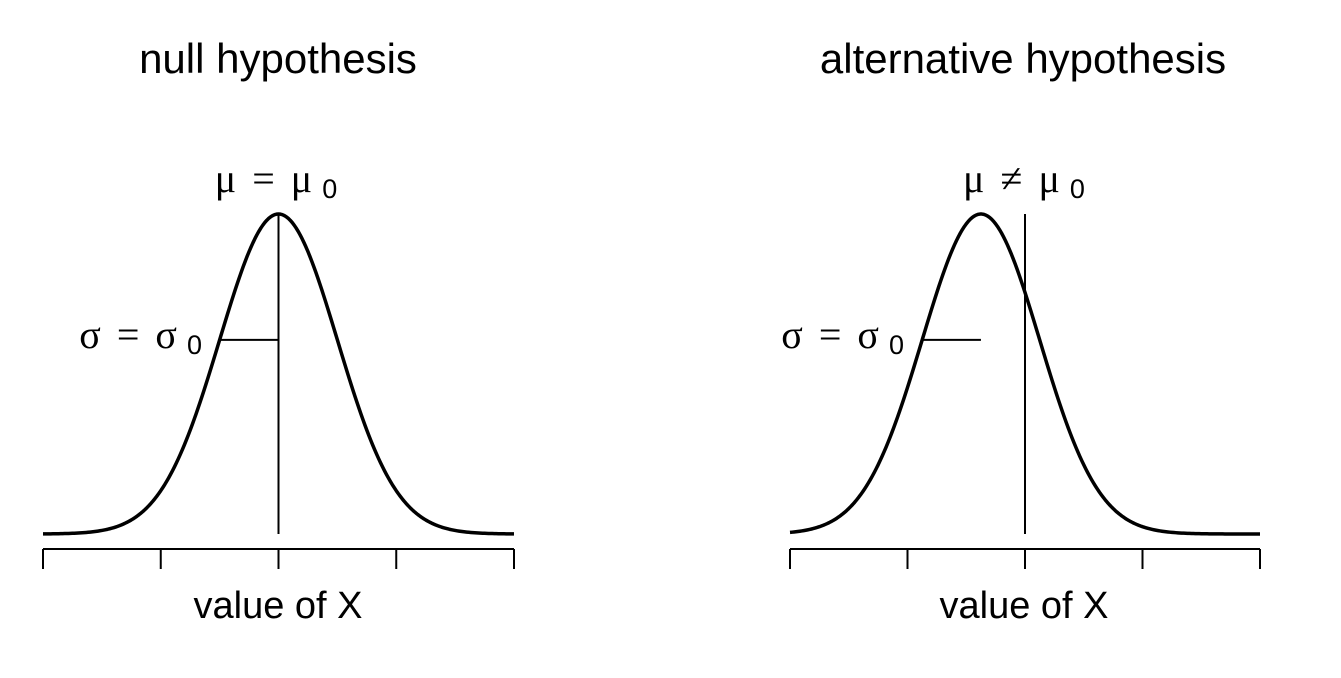  Describe the element at coordinates (1023, 58) in the screenshot. I see `panel-title: alternative hypothesis` at that location.